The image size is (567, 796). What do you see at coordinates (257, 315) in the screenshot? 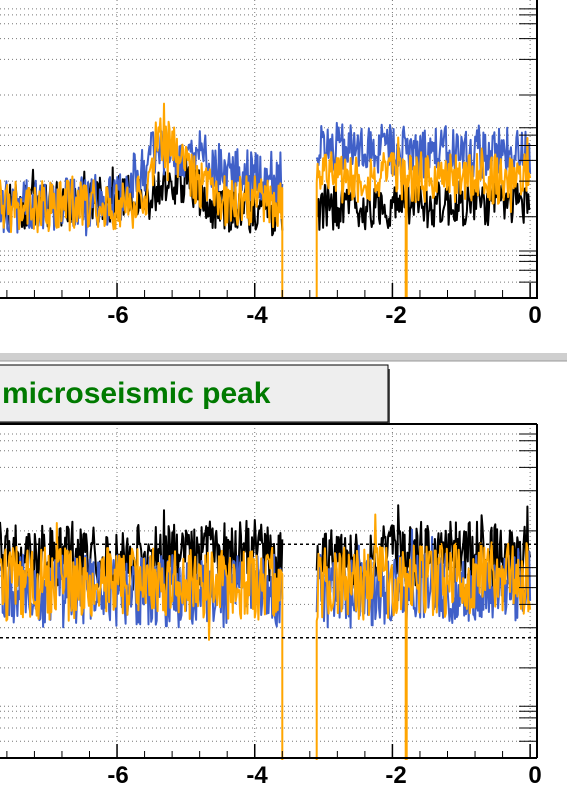
I see `top-tick-label: -4` at bounding box center [257, 315].